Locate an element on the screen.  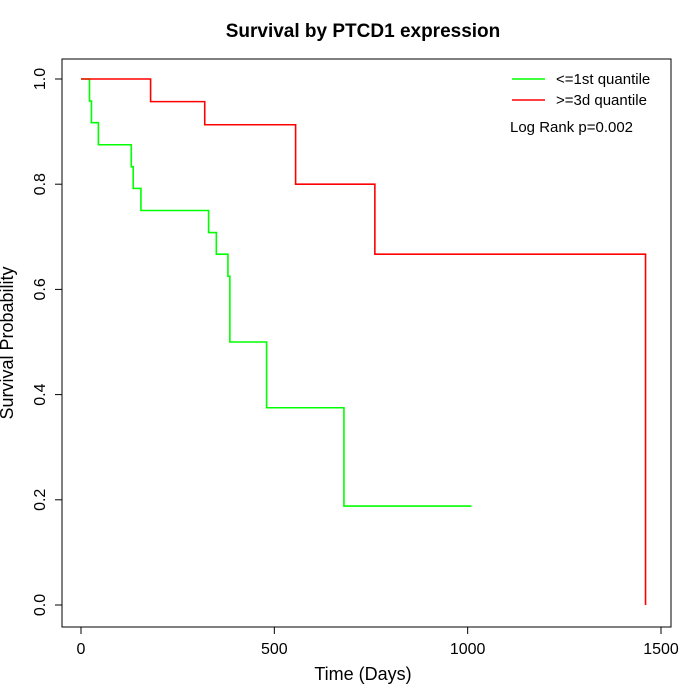
chart-title: Survival by PTCD1 expression is located at coordinates (363, 31).